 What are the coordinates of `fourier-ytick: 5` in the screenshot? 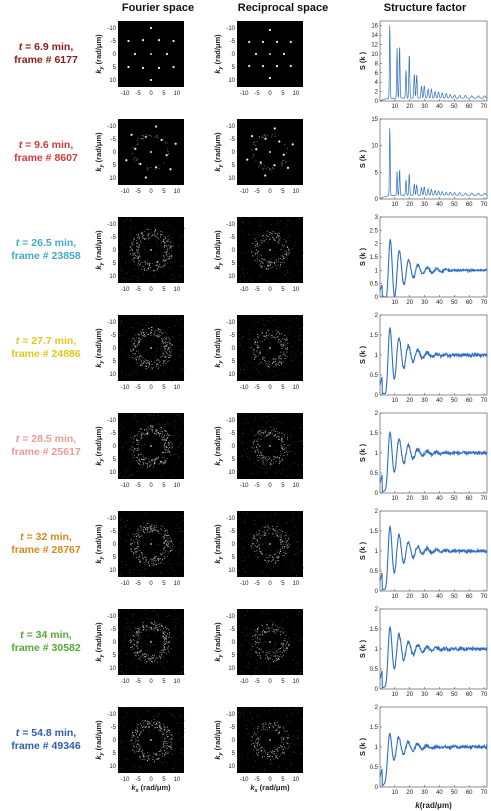 It's located at (115, 754).